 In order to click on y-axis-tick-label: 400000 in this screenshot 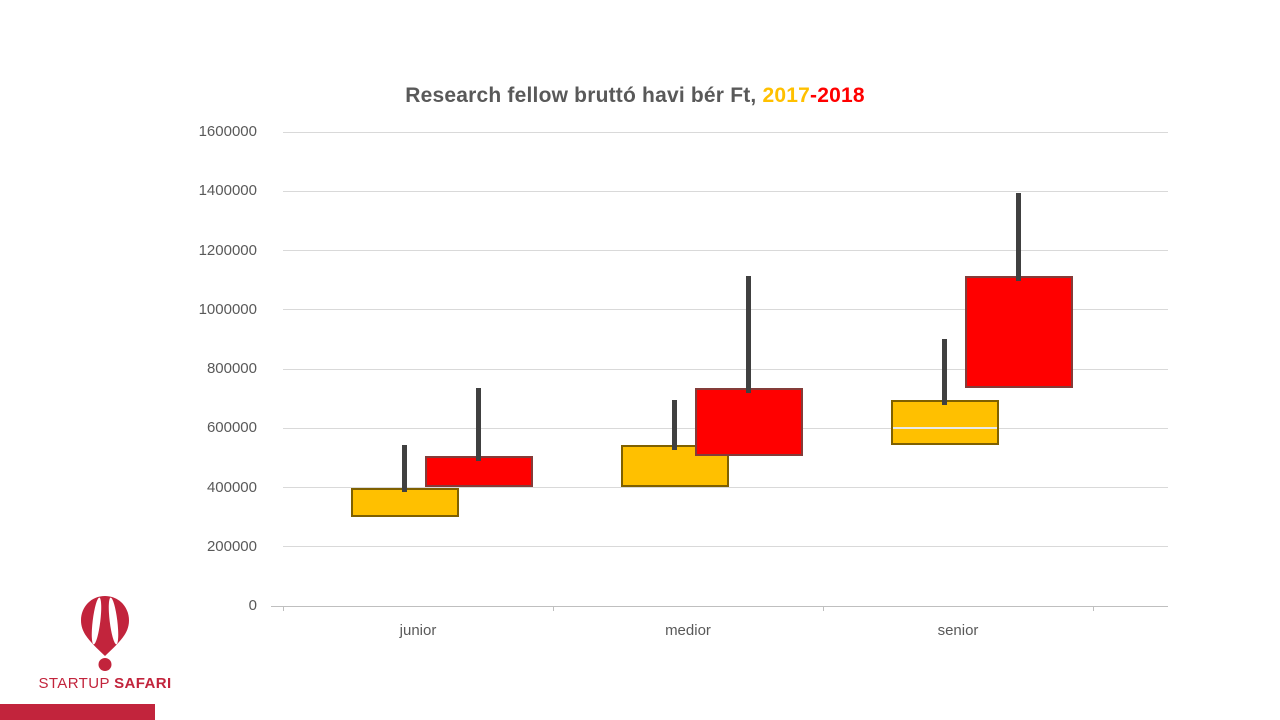, I will do `click(231, 487)`.